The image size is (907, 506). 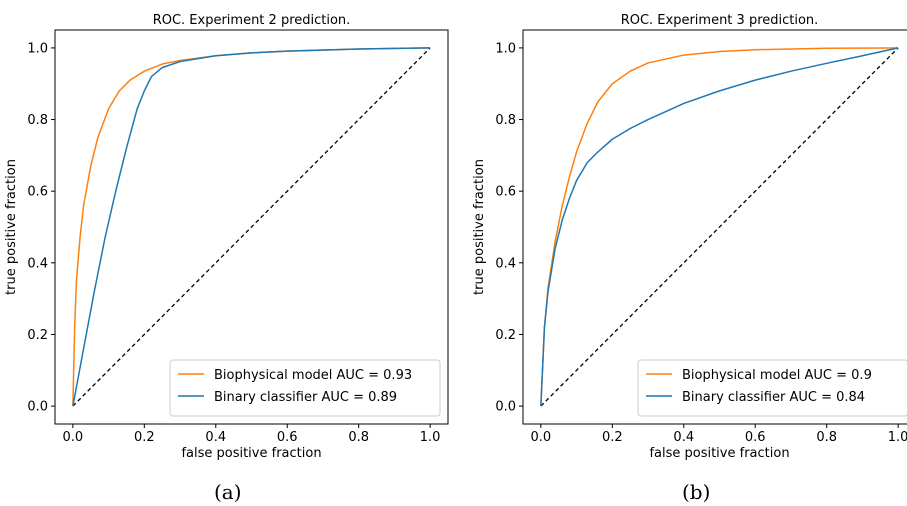 What do you see at coordinates (305, 397) in the screenshot?
I see `legend-label: Binary classifier AUC = 0.89` at bounding box center [305, 397].